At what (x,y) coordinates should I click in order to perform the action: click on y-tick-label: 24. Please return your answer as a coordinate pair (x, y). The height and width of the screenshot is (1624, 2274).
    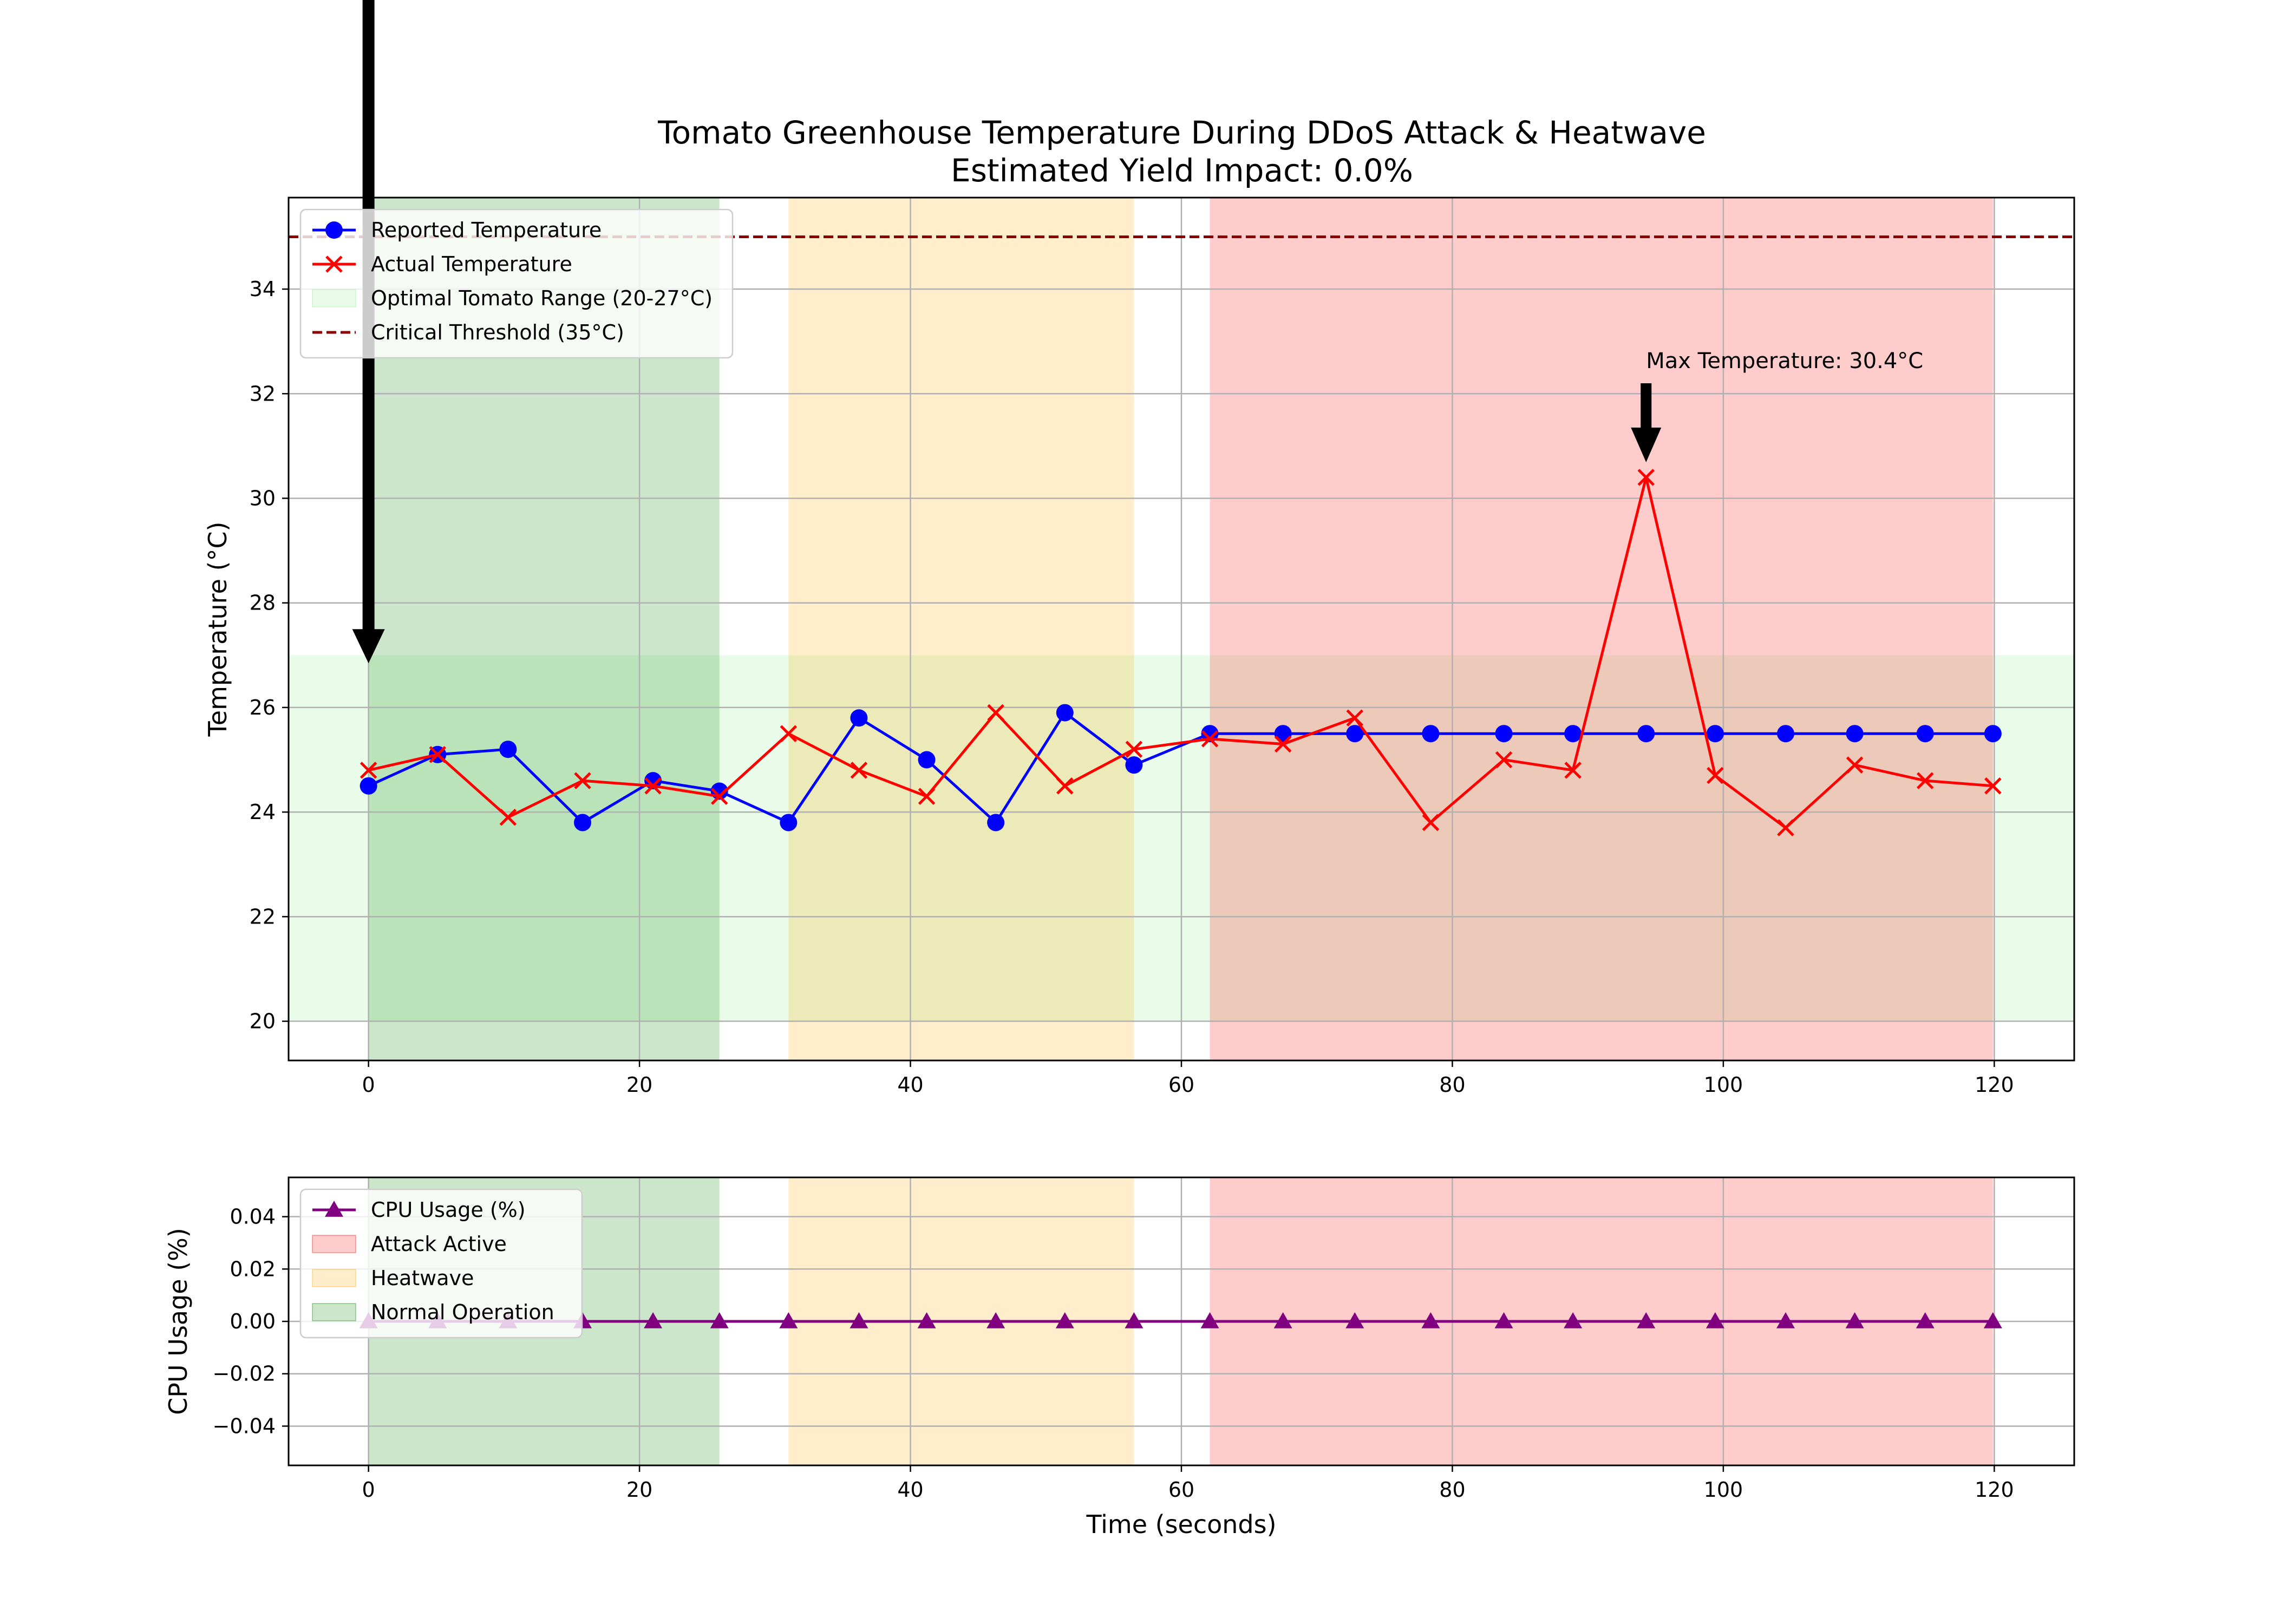
    Looking at the image, I should click on (263, 812).